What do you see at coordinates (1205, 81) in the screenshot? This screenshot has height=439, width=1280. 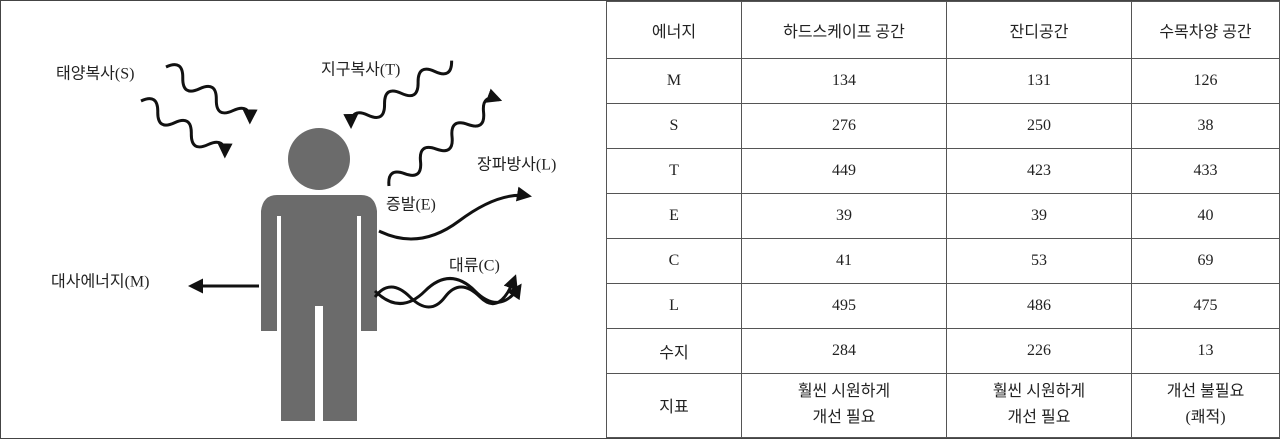 I see `table-cell: 126` at bounding box center [1205, 81].